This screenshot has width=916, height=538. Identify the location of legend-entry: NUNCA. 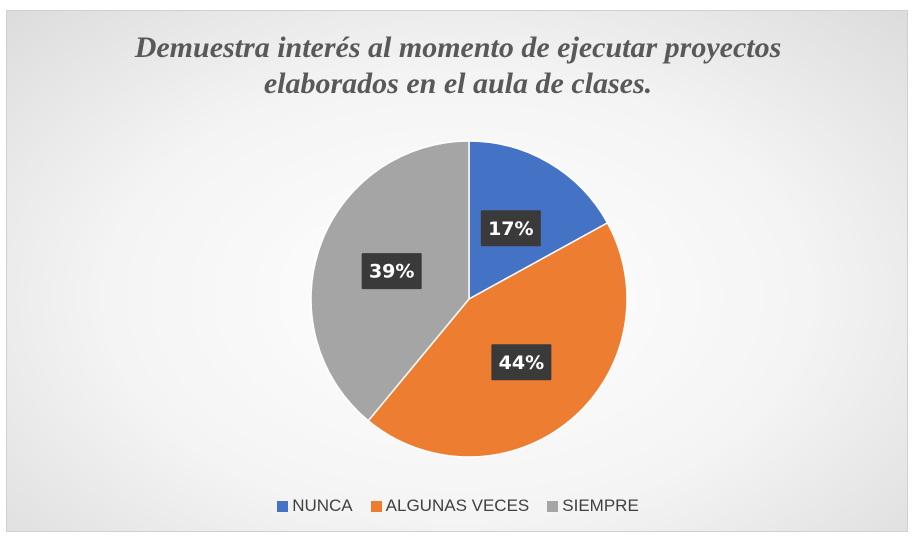
(315, 506).